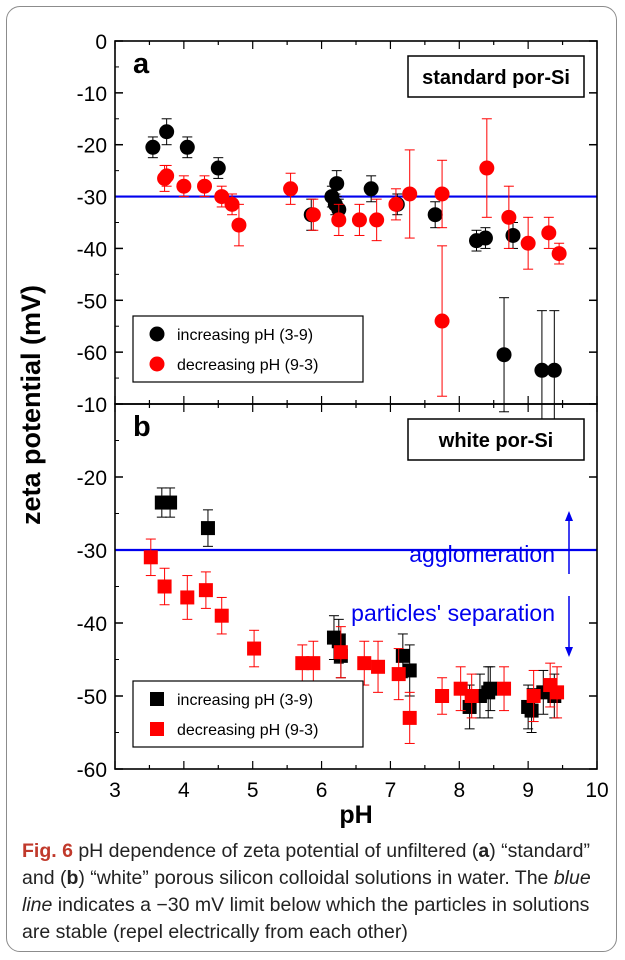 The width and height of the screenshot is (625, 960). I want to click on panel-a-ytick-label: -10, so click(92, 94).